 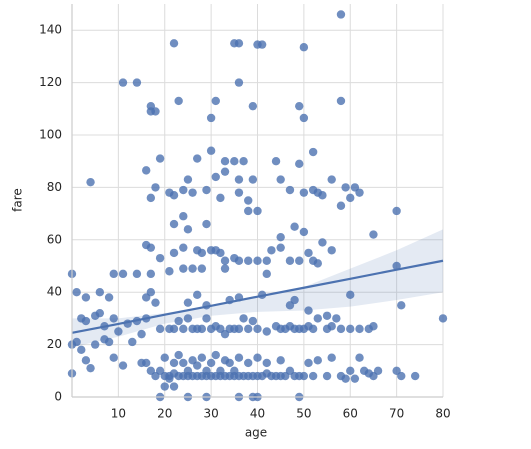 I want to click on x-tick-label: 60, so click(x=350, y=414).